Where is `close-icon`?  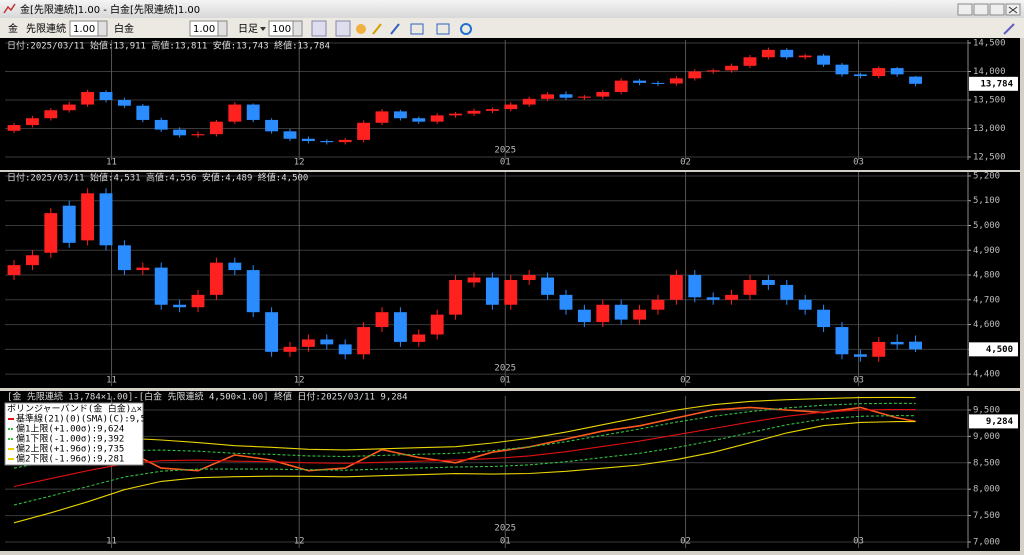 close-icon is located at coordinates (1013, 10).